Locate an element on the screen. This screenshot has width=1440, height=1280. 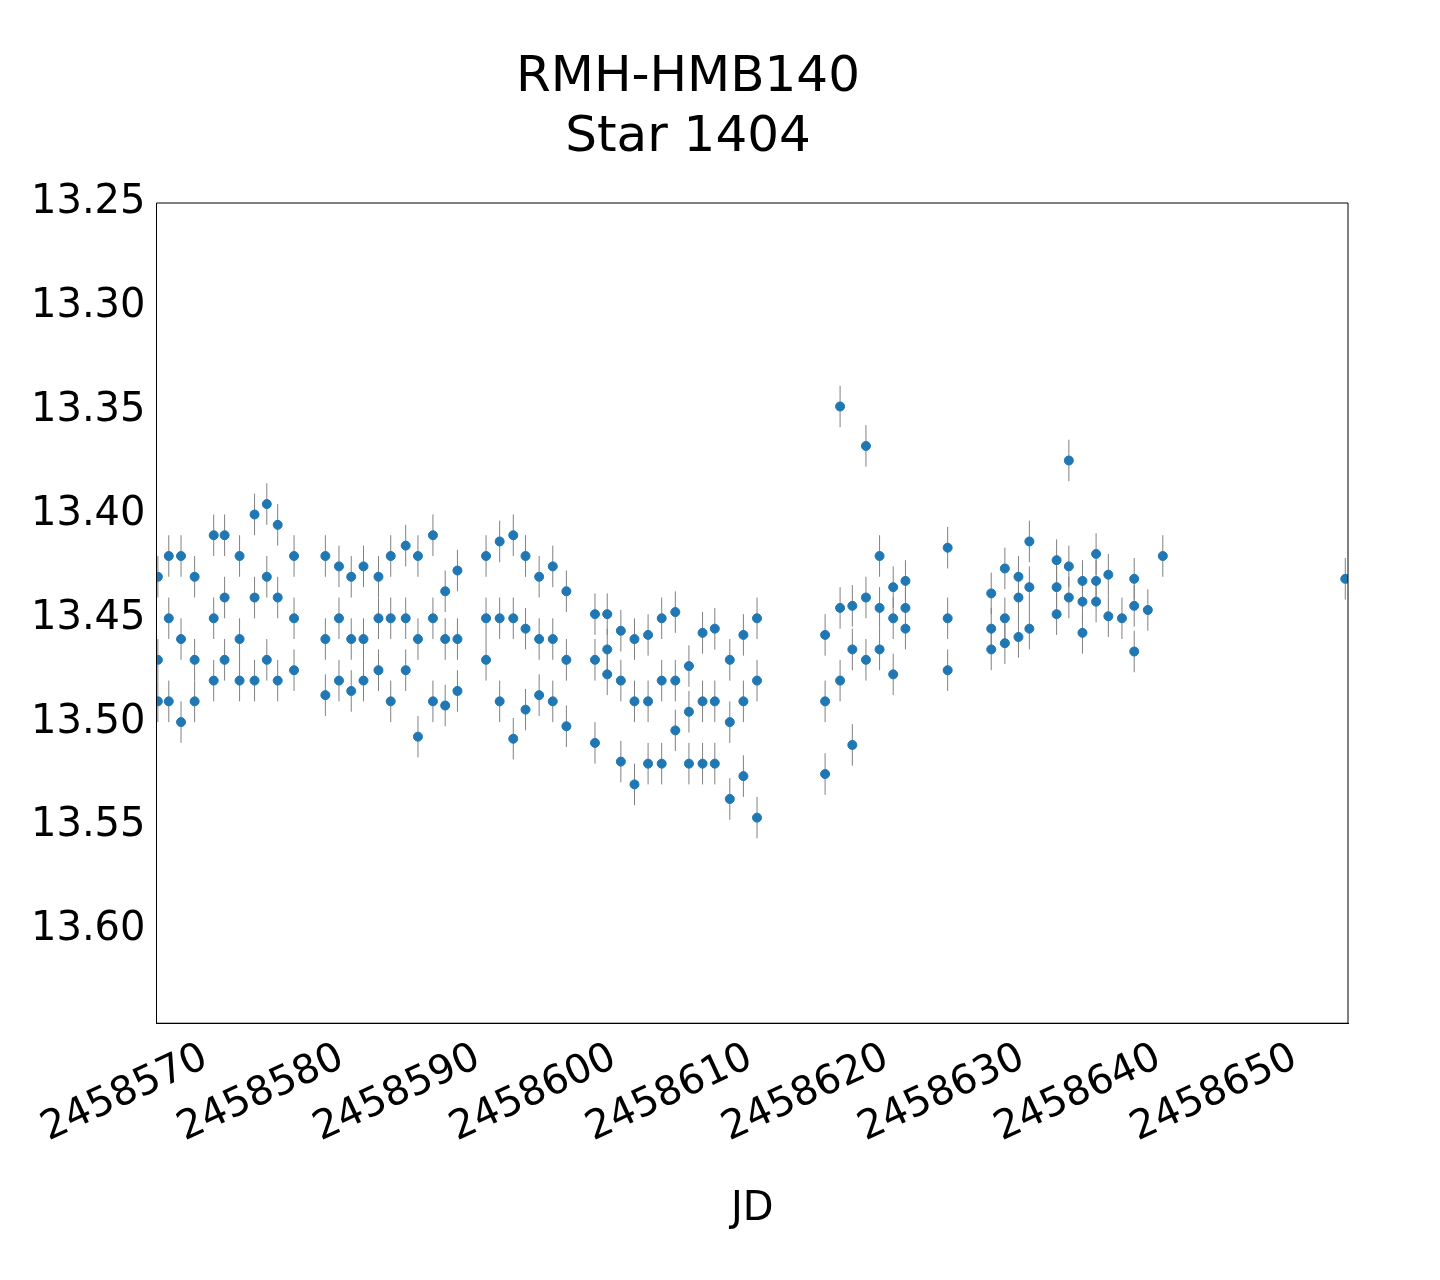
x-axis-title: JD is located at coordinates (750, 1206).